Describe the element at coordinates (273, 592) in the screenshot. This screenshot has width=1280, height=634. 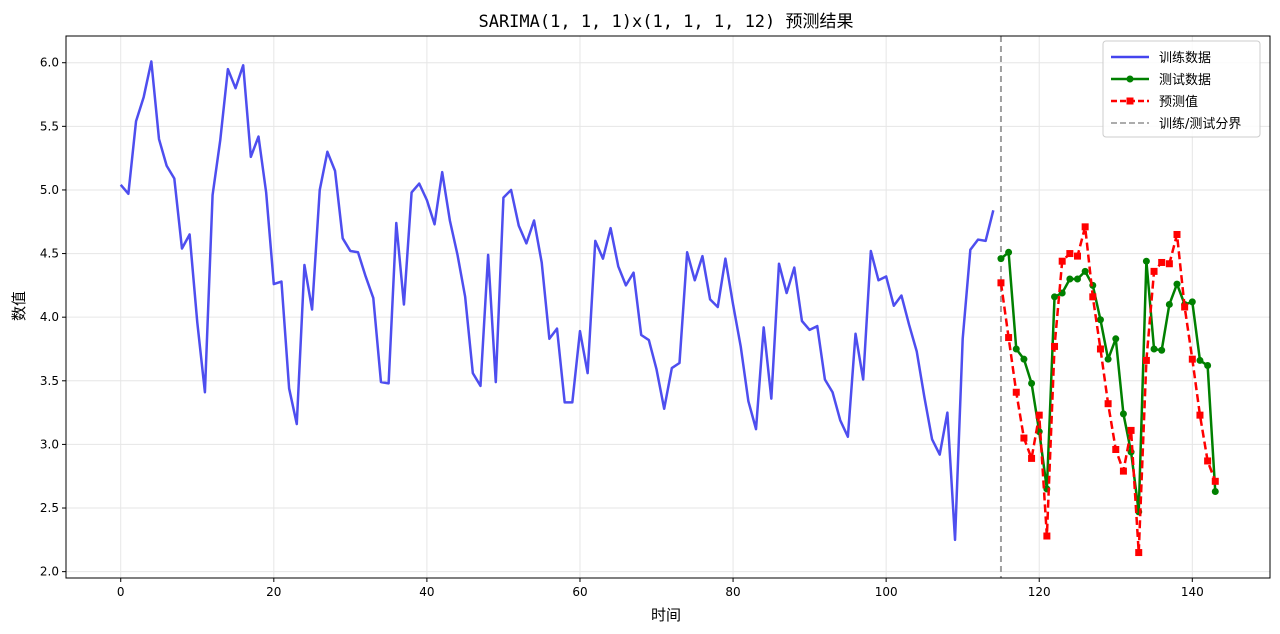
I see `x-tick-label: 20` at that location.